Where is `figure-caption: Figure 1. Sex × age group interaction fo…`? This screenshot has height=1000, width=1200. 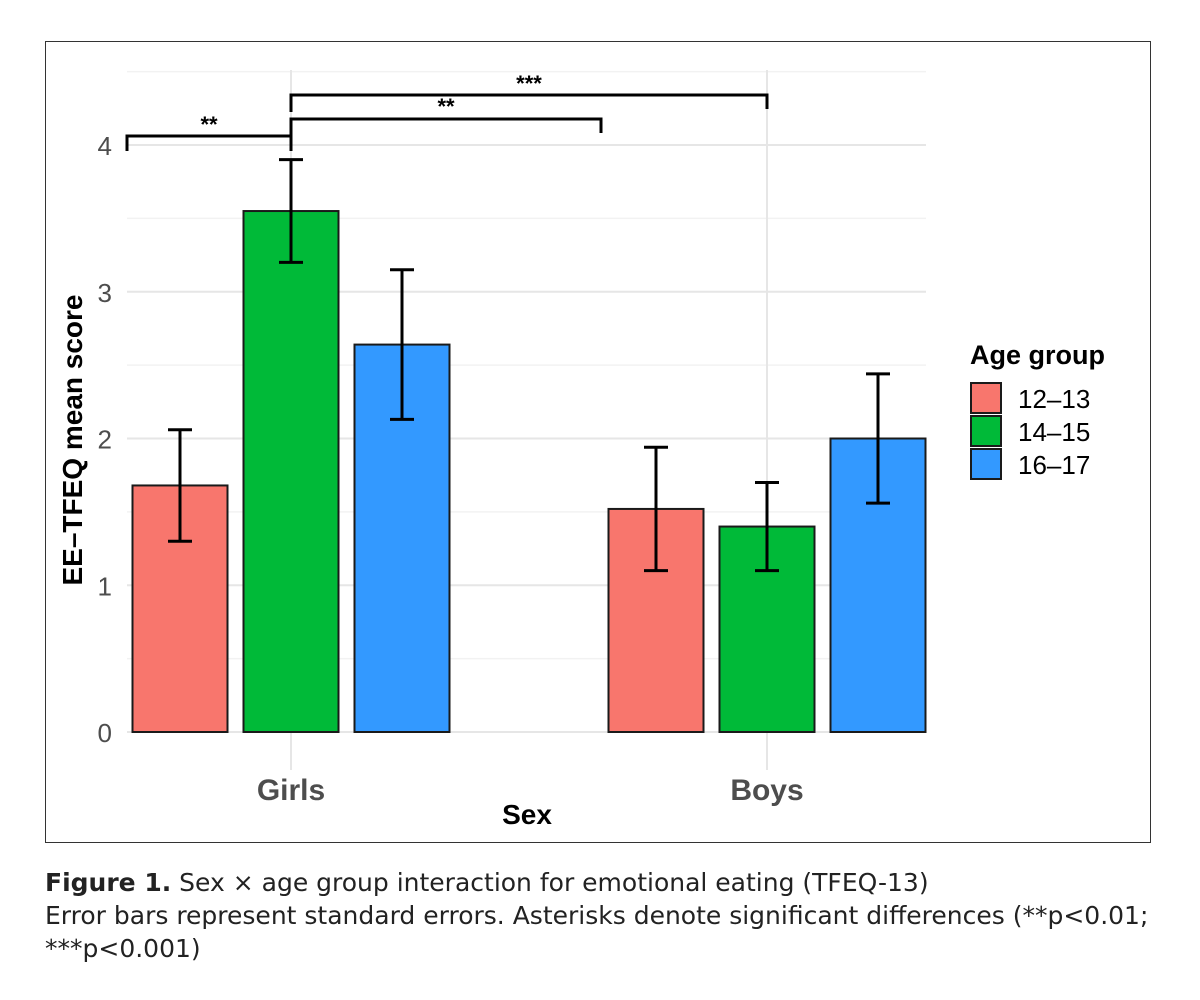 figure-caption: Figure 1. Sex × age group interaction fo… is located at coordinates (600, 915).